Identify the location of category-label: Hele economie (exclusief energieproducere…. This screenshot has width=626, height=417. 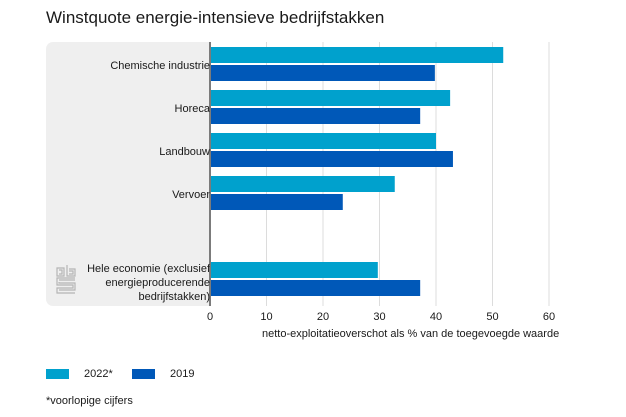
(148, 283).